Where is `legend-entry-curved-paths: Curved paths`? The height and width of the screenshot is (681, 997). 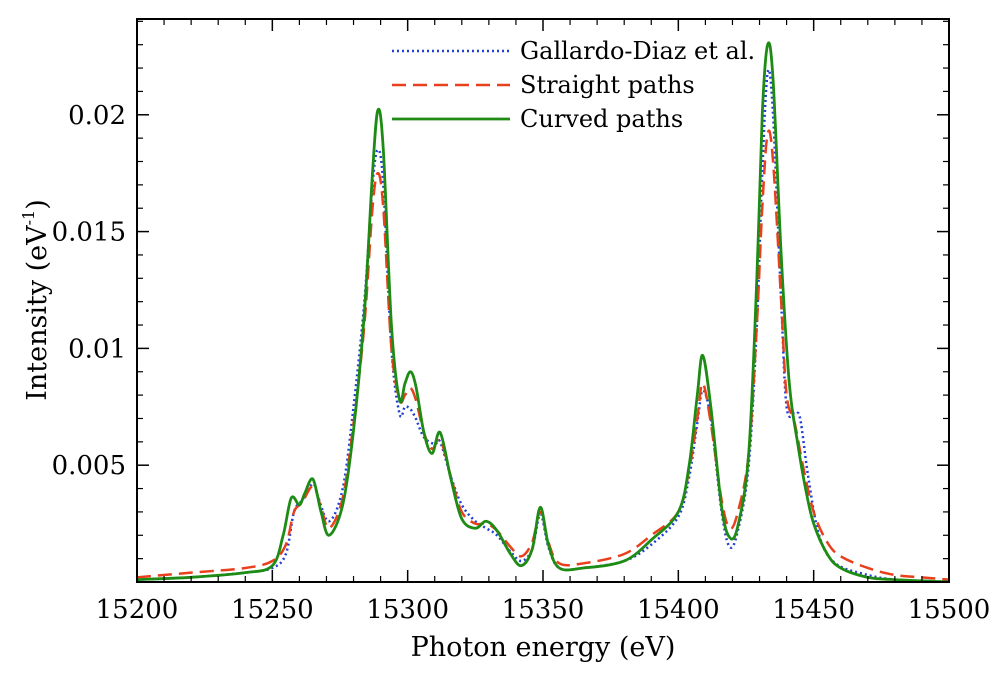 legend-entry-curved-paths: Curved paths is located at coordinates (537, 119).